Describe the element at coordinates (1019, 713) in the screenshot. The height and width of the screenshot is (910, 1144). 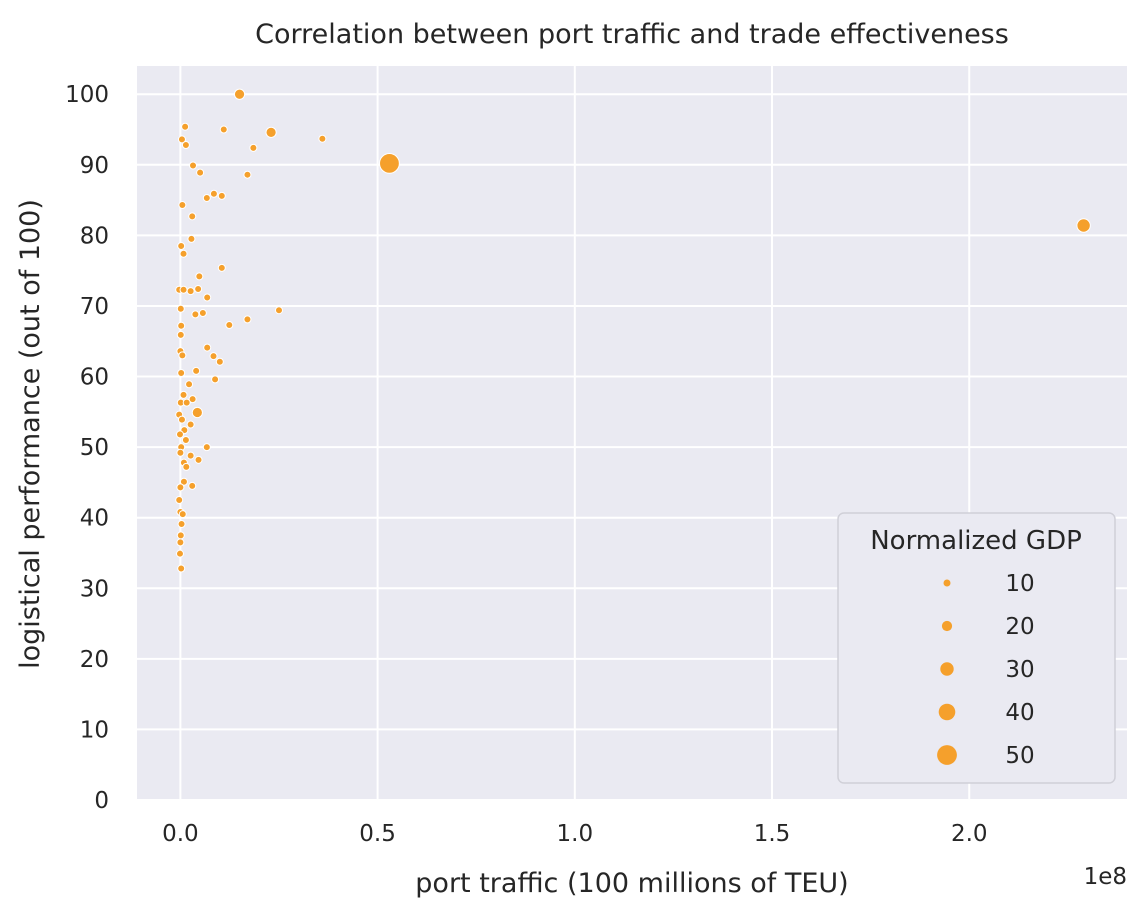
I see `legend-label: 40` at that location.